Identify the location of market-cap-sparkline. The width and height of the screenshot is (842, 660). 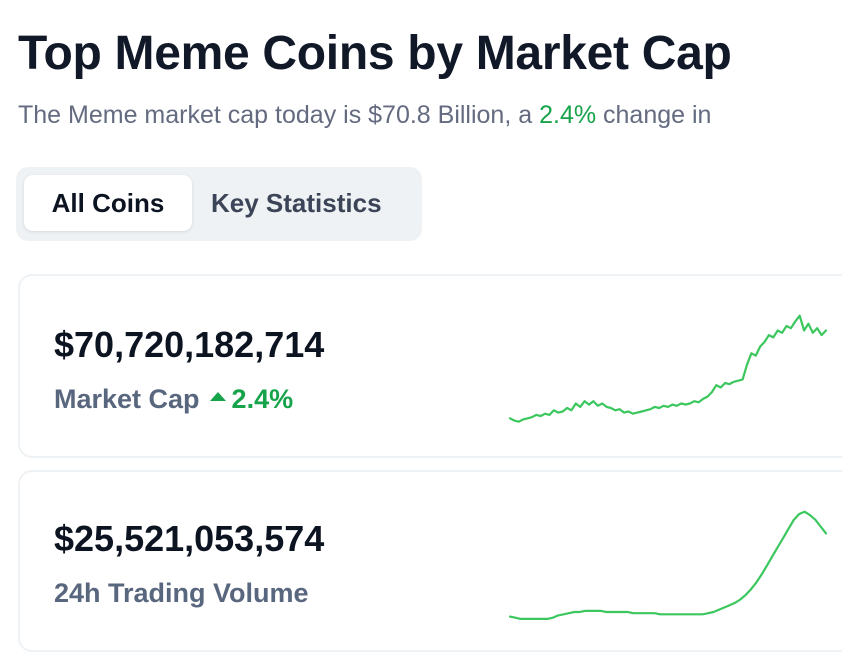
(668, 368).